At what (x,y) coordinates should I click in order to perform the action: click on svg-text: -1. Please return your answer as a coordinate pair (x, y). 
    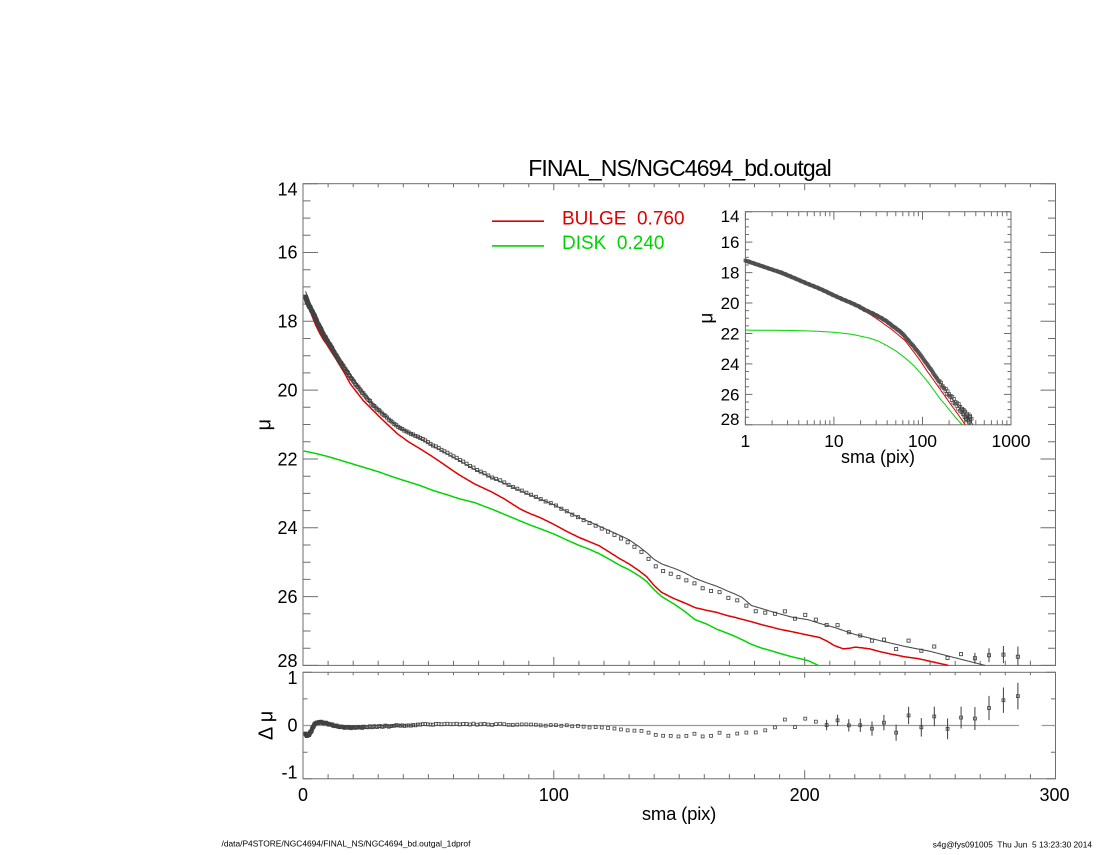
    Looking at the image, I should click on (289, 773).